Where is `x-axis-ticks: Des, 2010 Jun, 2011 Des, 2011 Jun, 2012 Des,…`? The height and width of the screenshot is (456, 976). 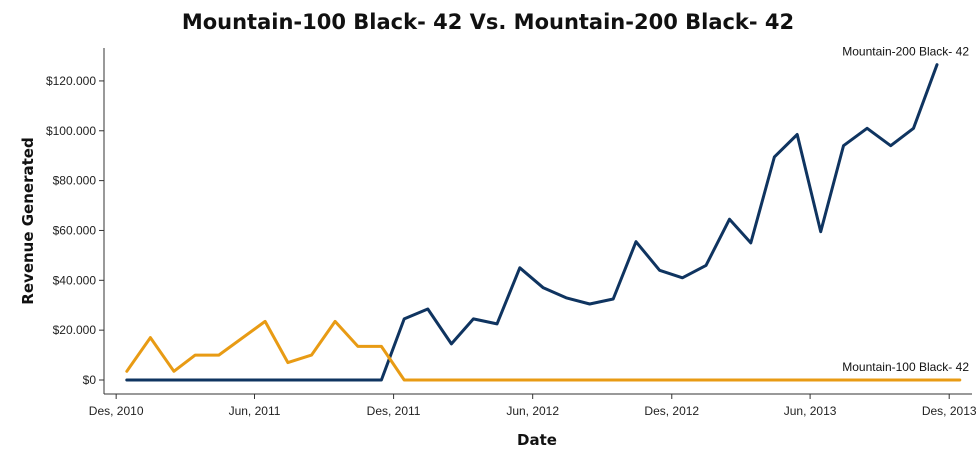 x-axis-ticks: Des, 2010 Jun, 2011 Des, 2011 Jun, 2012 Des,… is located at coordinates (532, 406).